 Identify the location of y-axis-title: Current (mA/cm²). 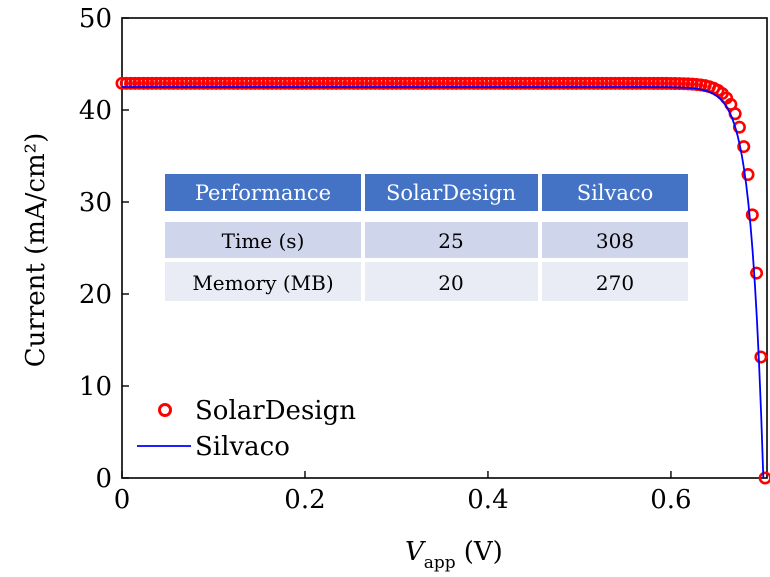
(36, 250).